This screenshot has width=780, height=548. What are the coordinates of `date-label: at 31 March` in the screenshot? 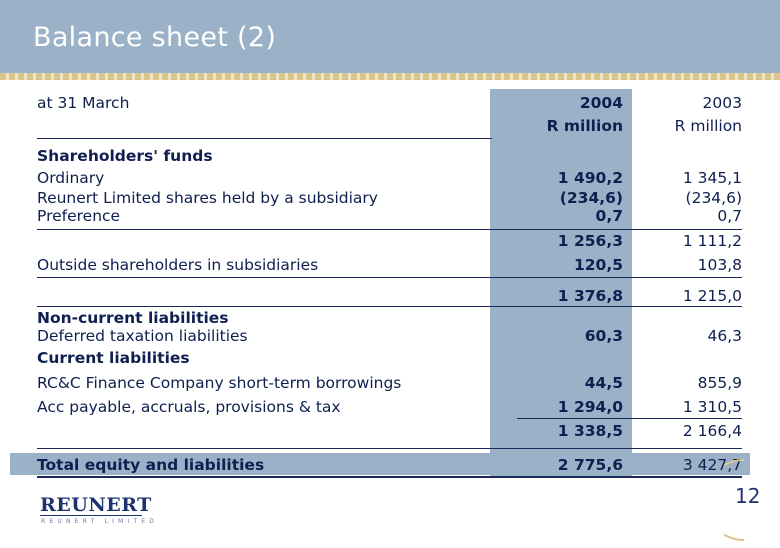 It's located at (83, 103).